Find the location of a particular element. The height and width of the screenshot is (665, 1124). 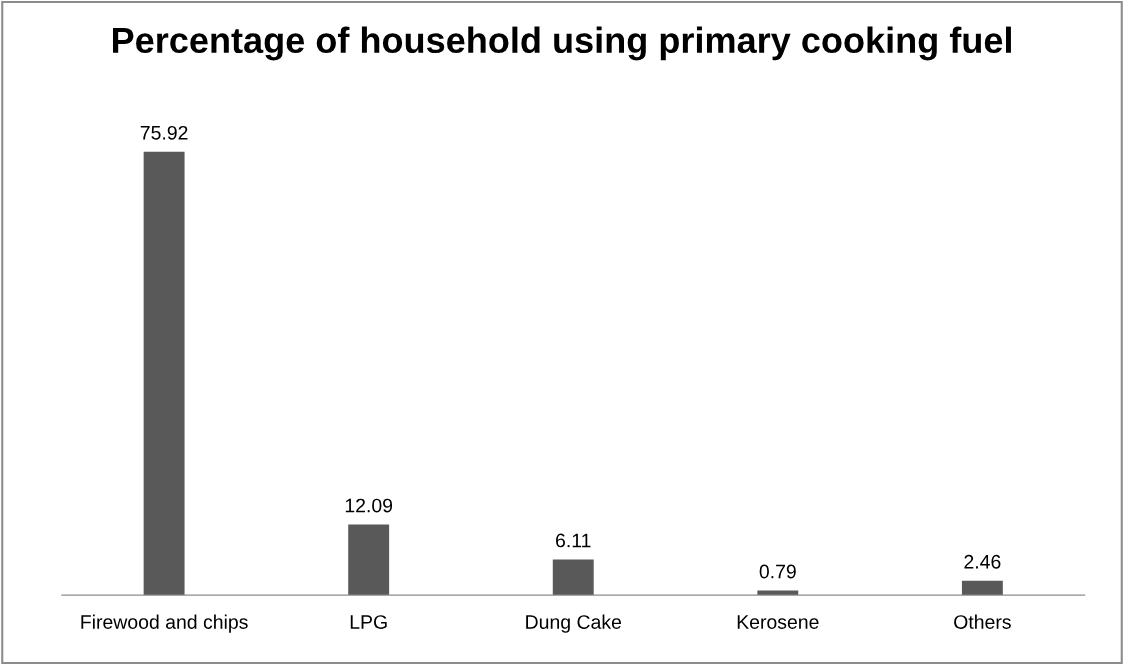

x-tick-label: Firewood and chips is located at coordinates (164, 623).